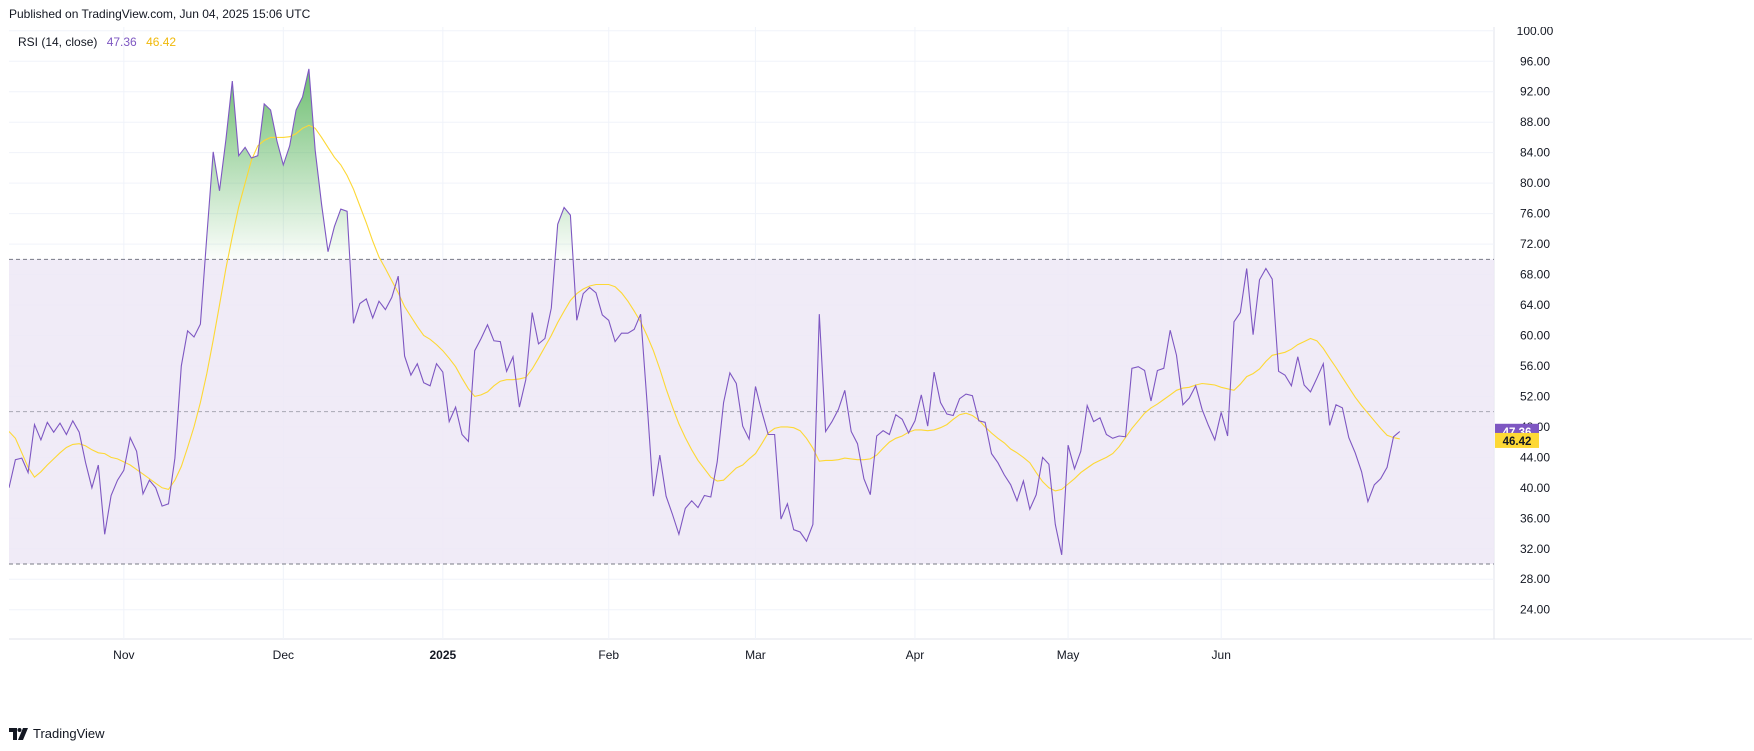 This screenshot has height=751, width=1754. I want to click on y-tick-label: 80.00, so click(1535, 183).